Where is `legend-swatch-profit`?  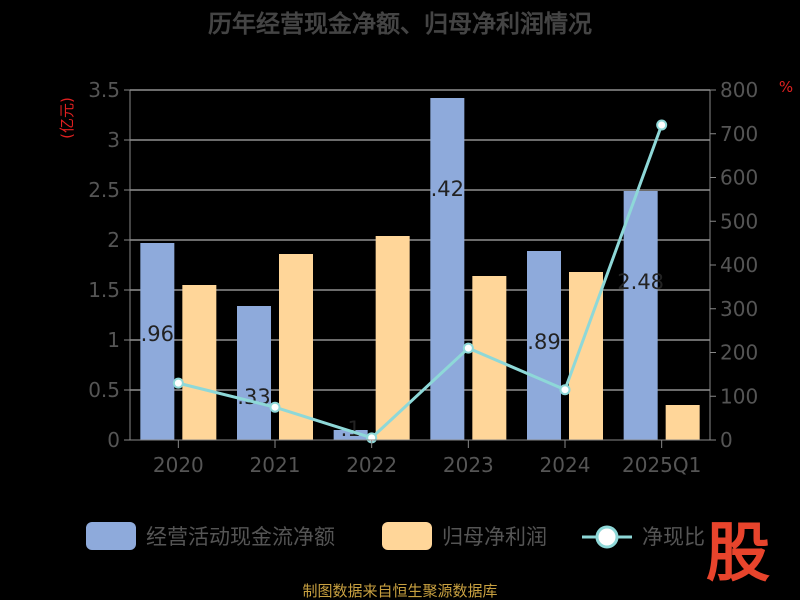
legend-swatch-profit is located at coordinates (407, 536).